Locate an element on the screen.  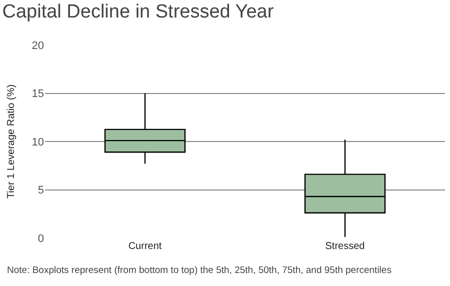
y-tick-label: 5 is located at coordinates (41, 190).